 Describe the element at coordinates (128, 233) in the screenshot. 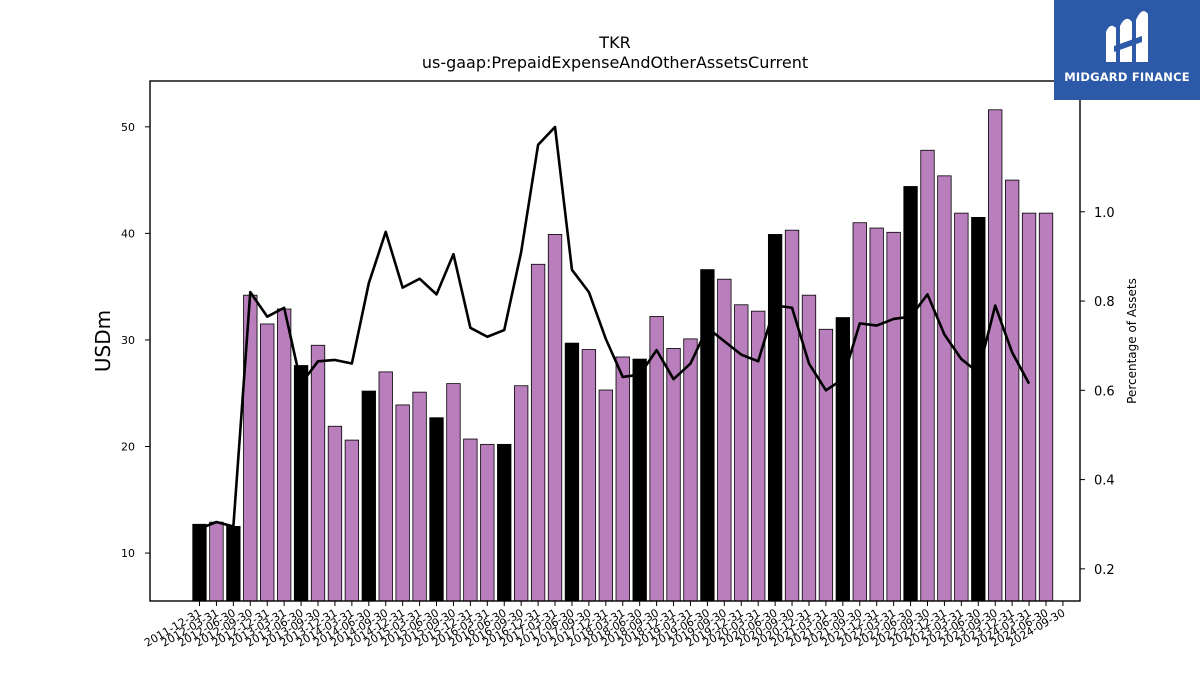

I see `y-tick-label: 40` at that location.